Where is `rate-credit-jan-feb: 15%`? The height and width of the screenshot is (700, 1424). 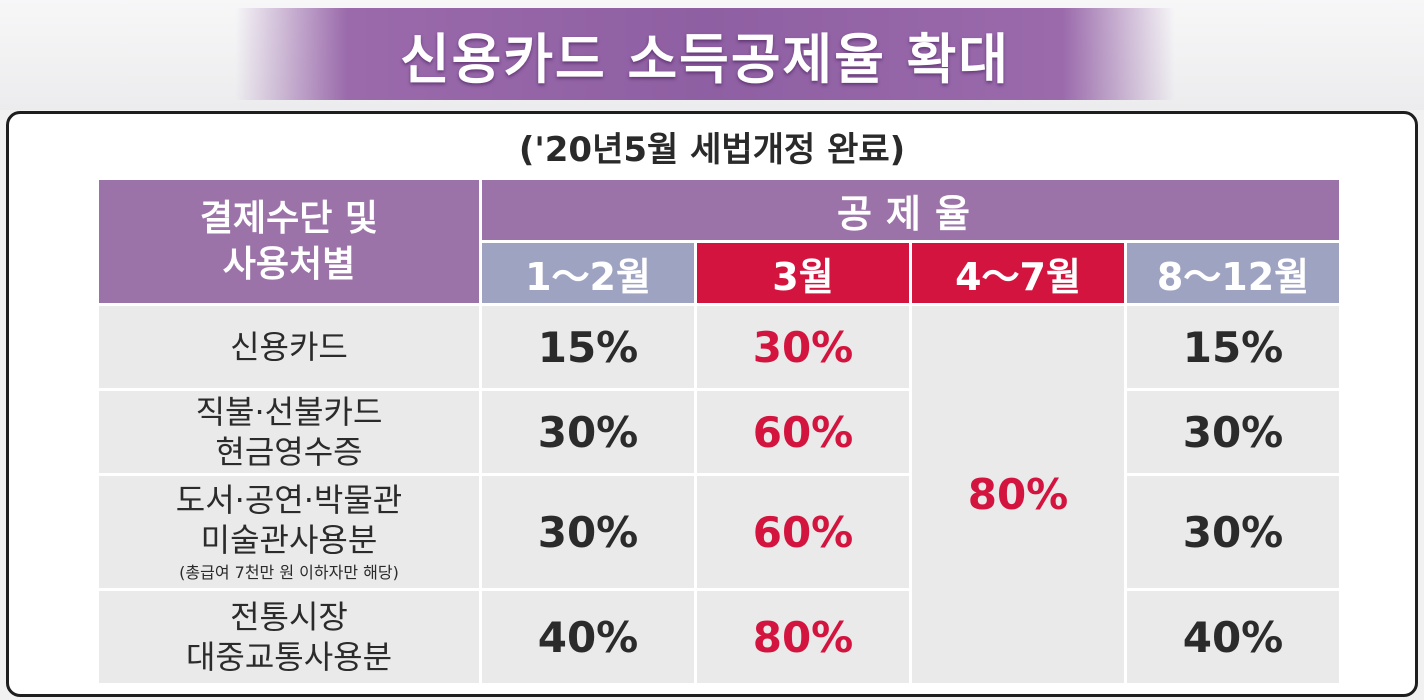
rate-credit-jan-feb: 15% is located at coordinates (588, 347).